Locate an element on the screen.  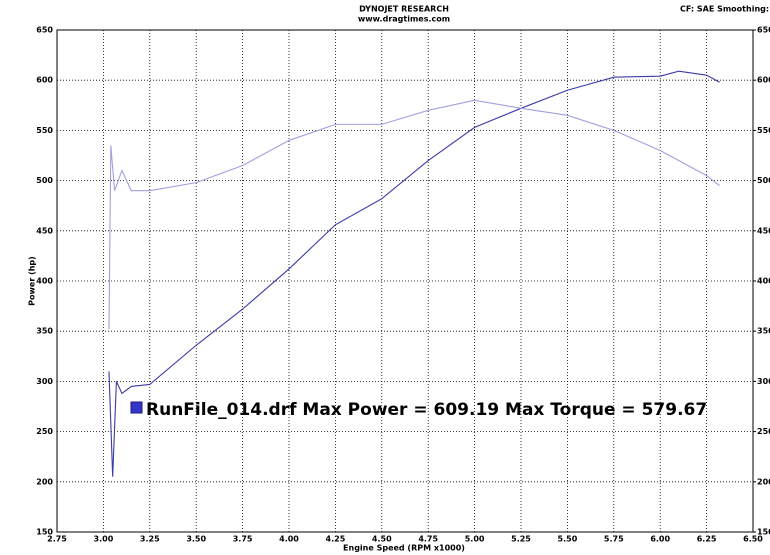
x-tick-label: 2.75 is located at coordinates (57, 539).